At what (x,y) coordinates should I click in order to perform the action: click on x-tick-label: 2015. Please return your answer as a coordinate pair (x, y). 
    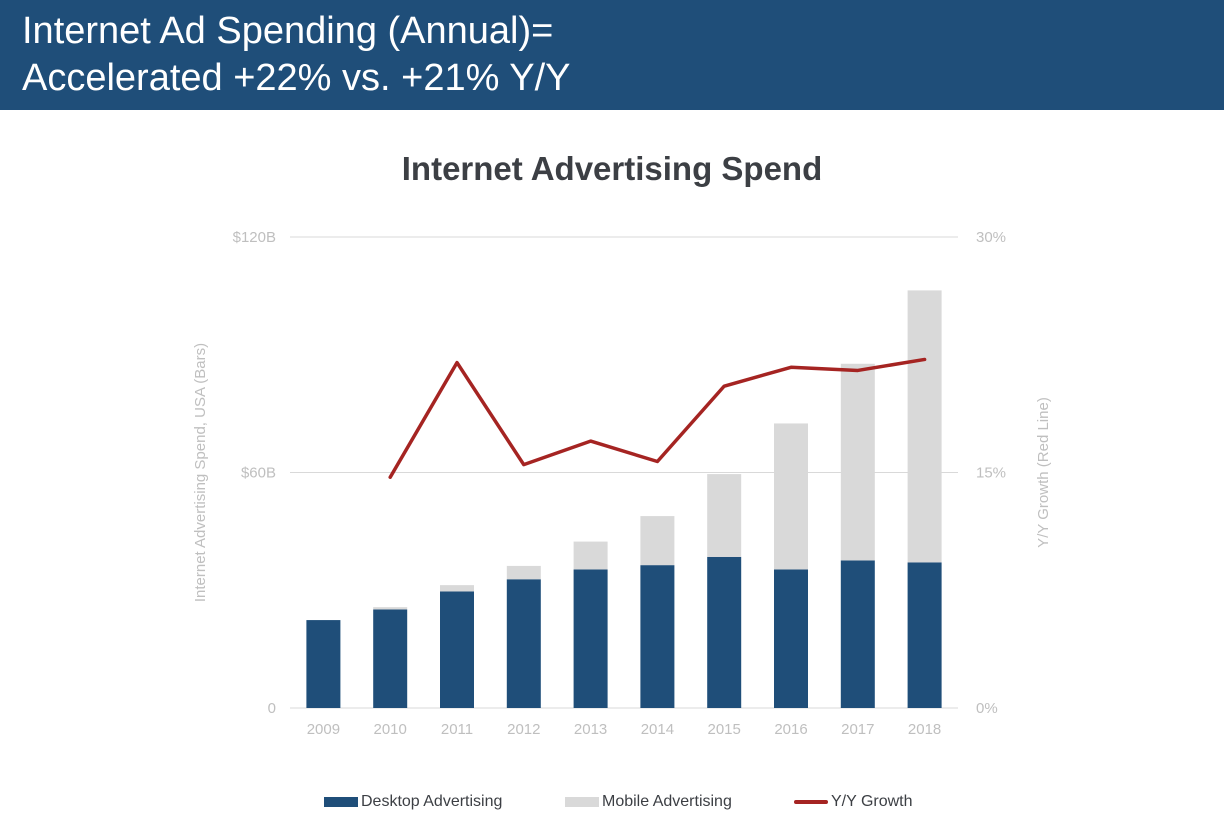
    Looking at the image, I should click on (724, 729).